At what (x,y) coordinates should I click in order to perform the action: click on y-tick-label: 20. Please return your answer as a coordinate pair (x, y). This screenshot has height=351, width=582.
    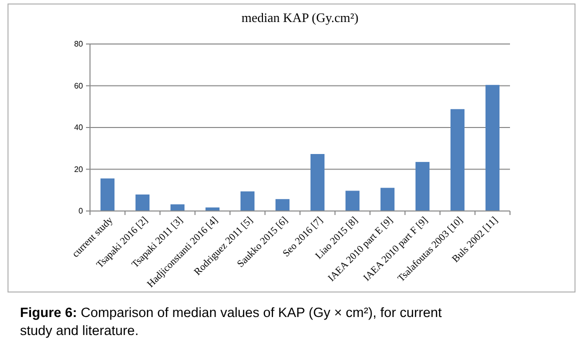
    Looking at the image, I should click on (79, 169).